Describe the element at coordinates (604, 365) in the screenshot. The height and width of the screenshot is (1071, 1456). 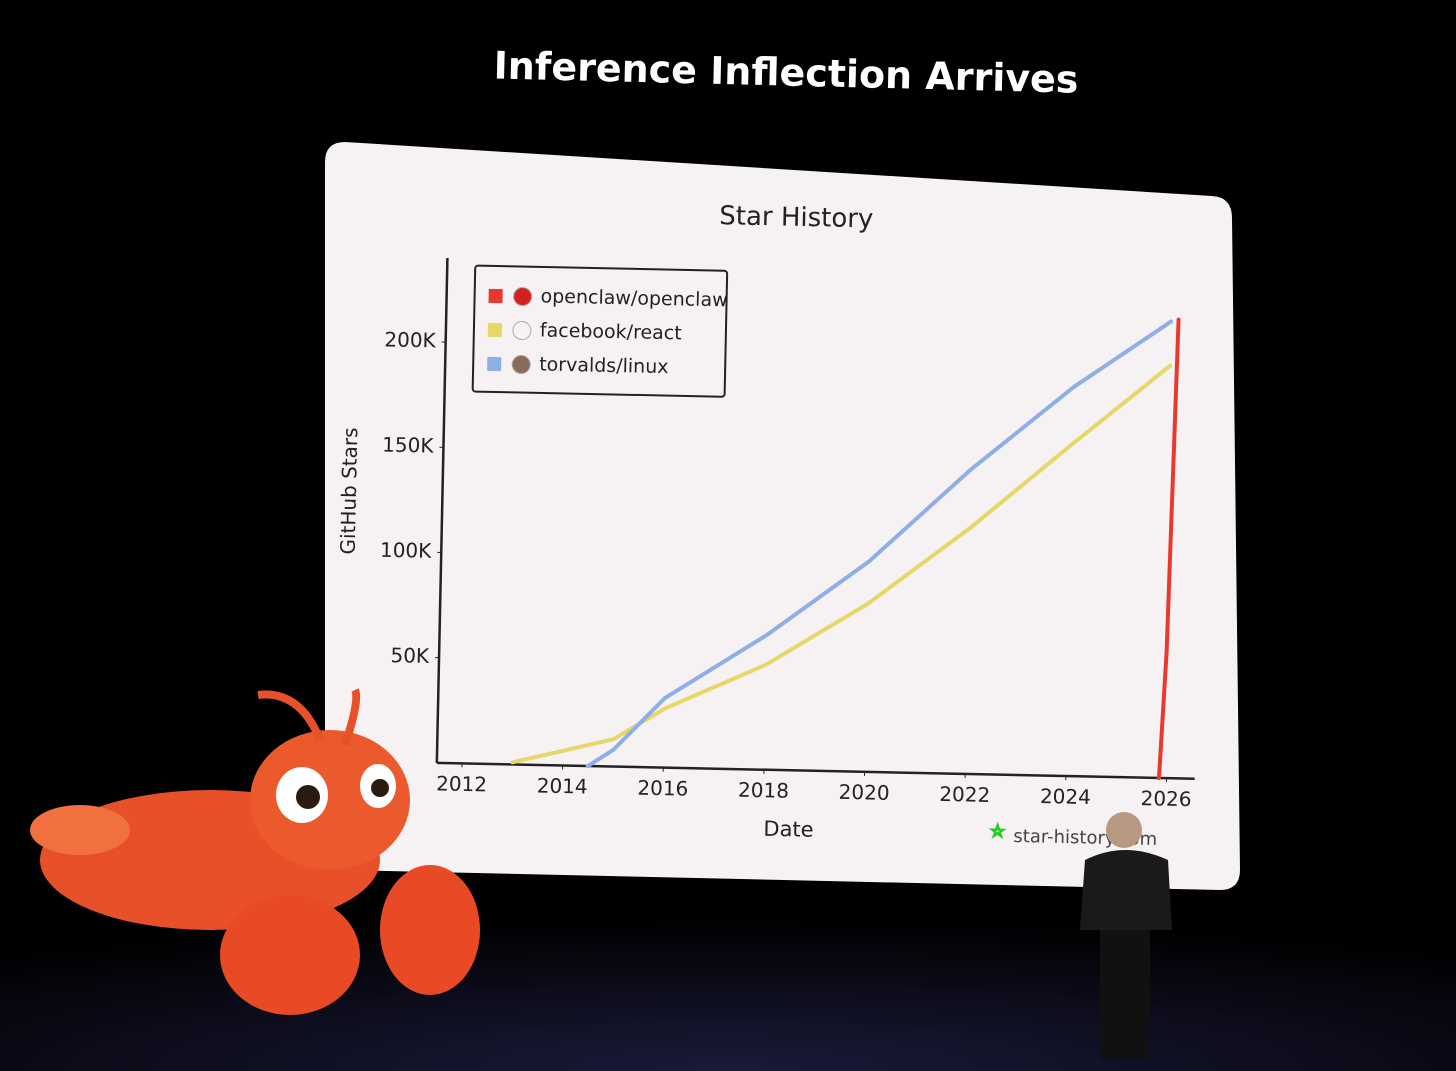
I see `legend-label: torvalds/linux` at that location.